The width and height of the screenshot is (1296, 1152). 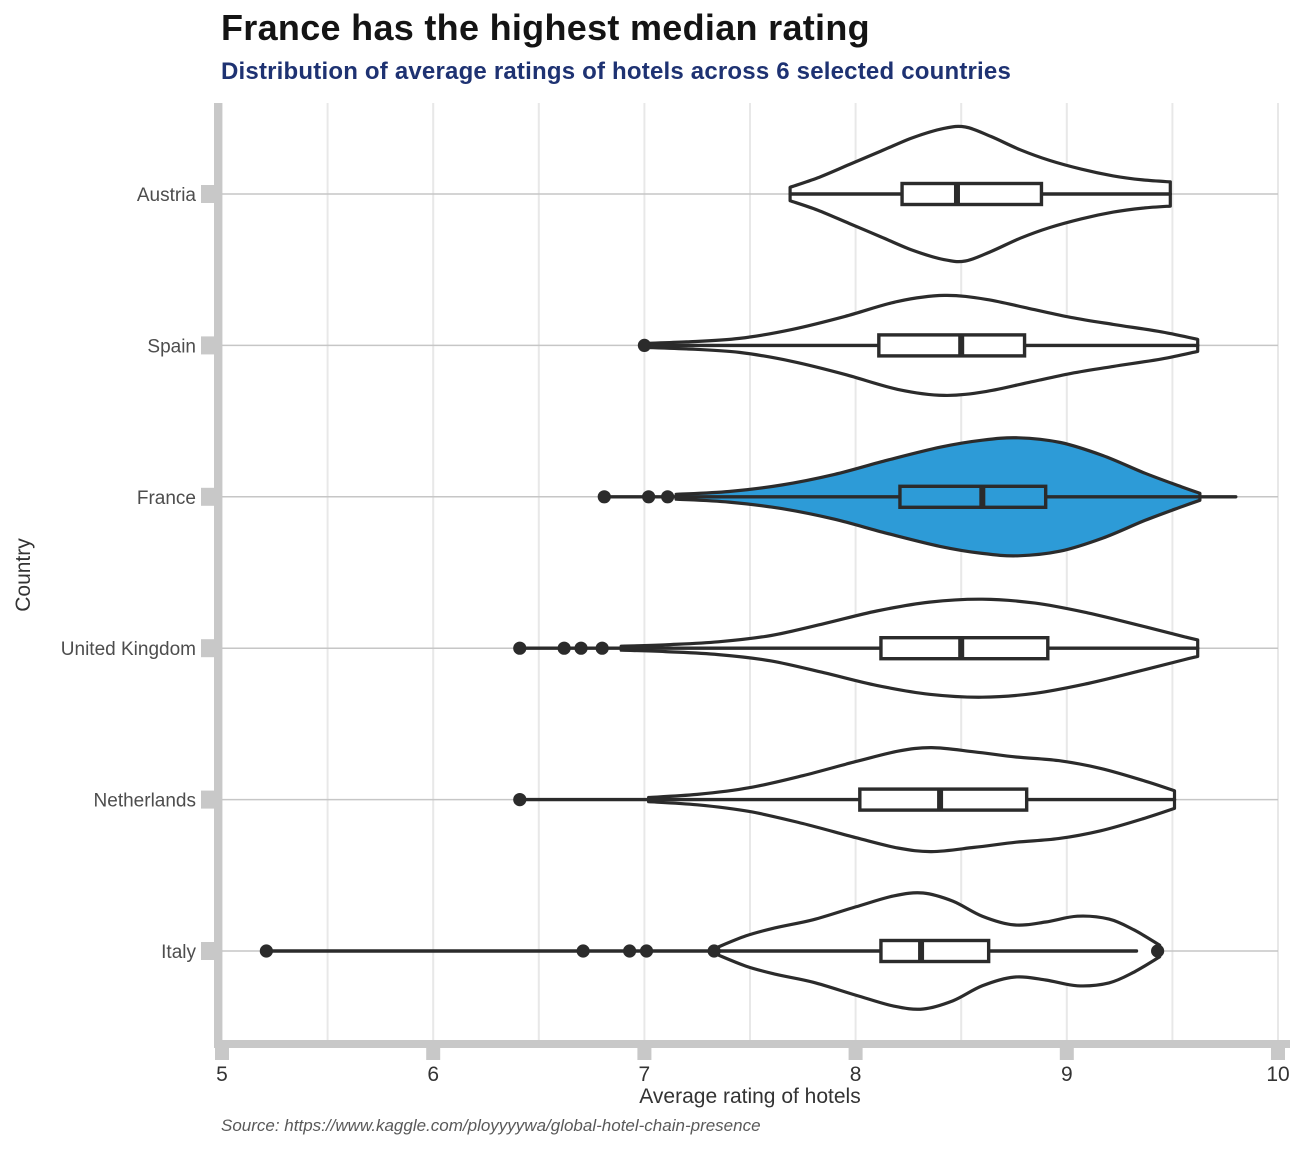 What do you see at coordinates (973, 496) in the screenshot?
I see `box-france` at bounding box center [973, 496].